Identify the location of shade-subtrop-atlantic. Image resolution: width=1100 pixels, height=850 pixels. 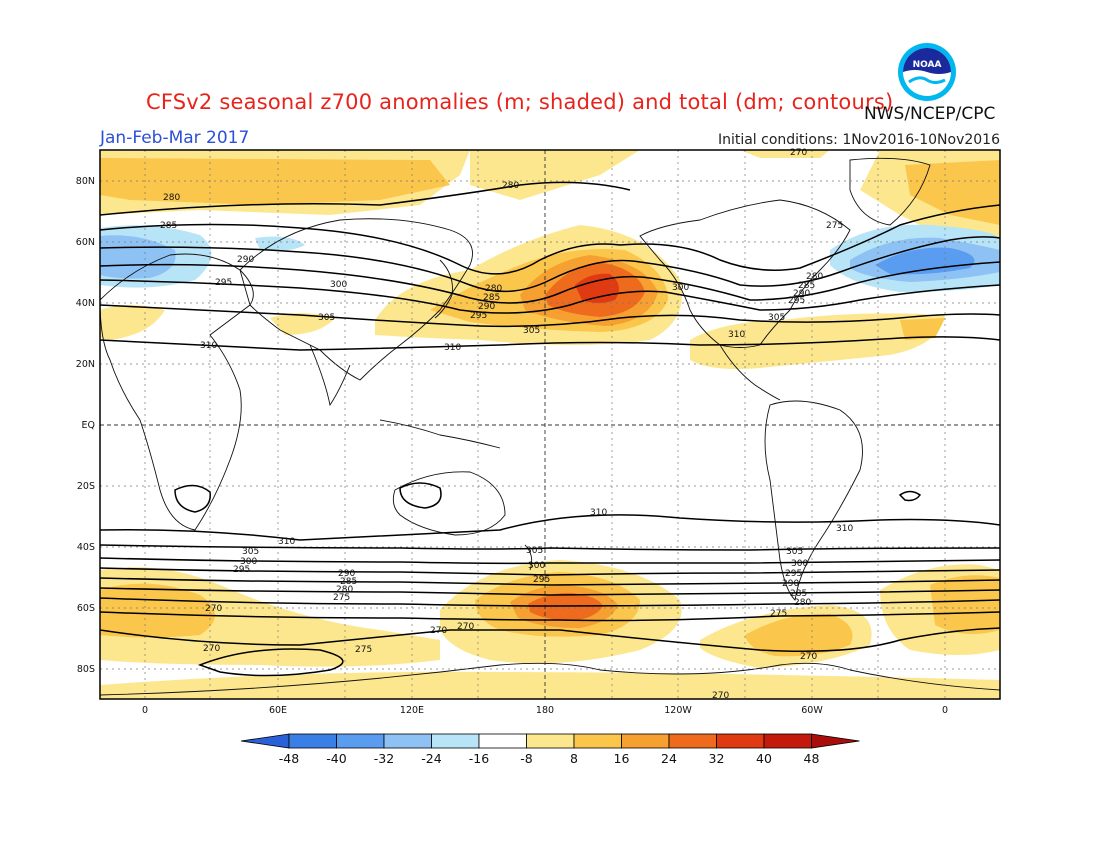
(817, 341).